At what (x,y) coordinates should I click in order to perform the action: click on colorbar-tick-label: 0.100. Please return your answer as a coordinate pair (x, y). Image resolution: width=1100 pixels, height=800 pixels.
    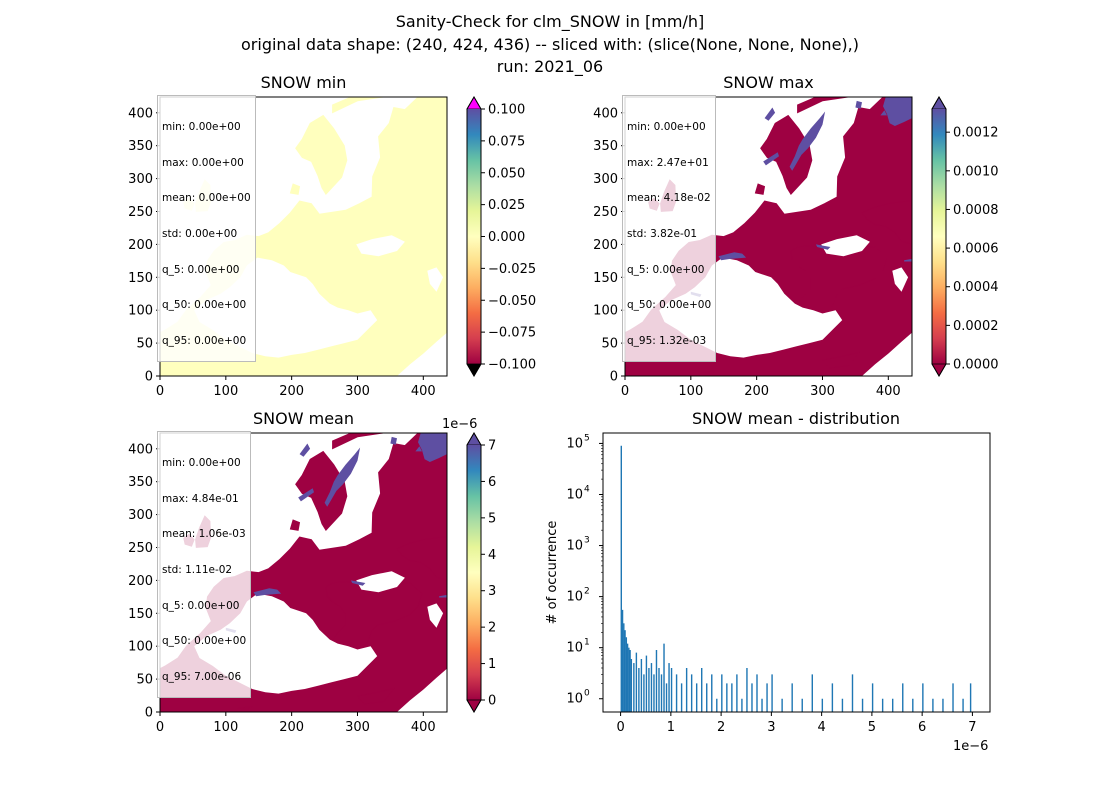
    Looking at the image, I should click on (506, 110).